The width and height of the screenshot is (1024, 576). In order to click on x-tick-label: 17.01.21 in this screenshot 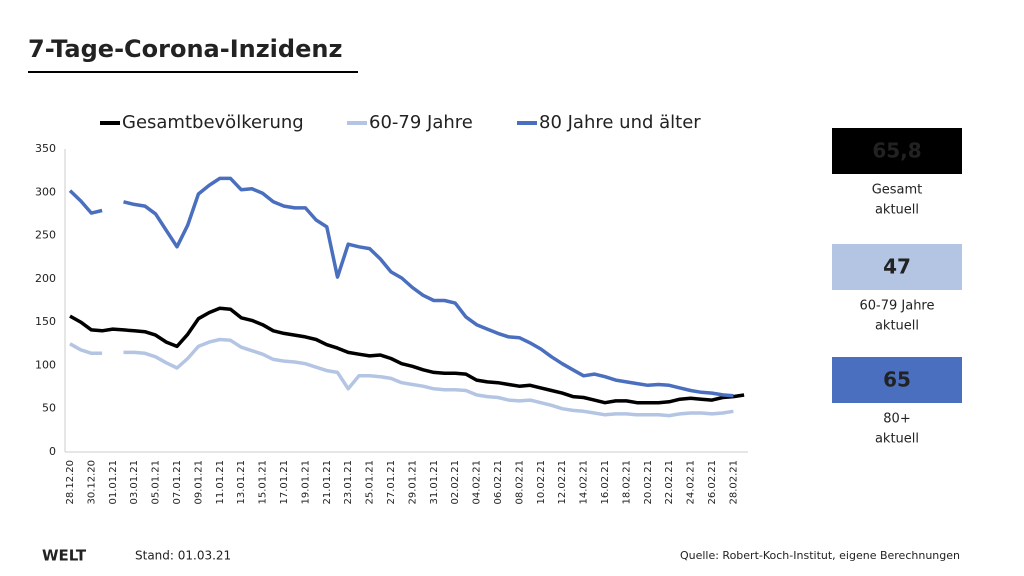, I will do `click(284, 482)`.